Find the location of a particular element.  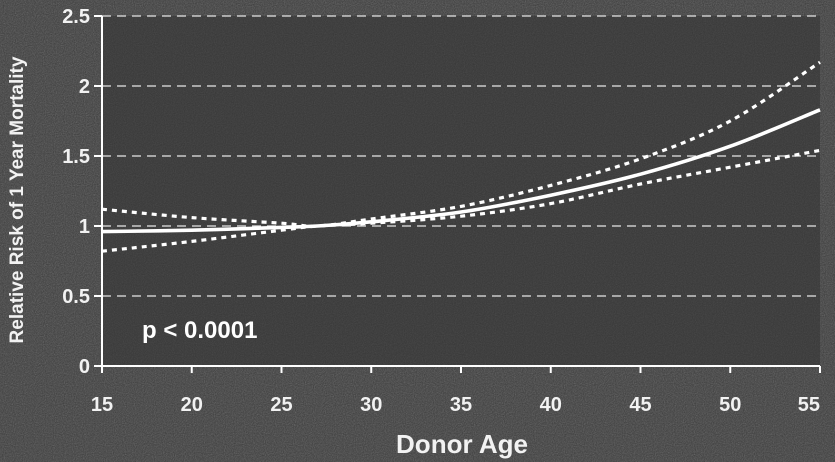

x-axis-title: Donor Age is located at coordinates (462, 444).